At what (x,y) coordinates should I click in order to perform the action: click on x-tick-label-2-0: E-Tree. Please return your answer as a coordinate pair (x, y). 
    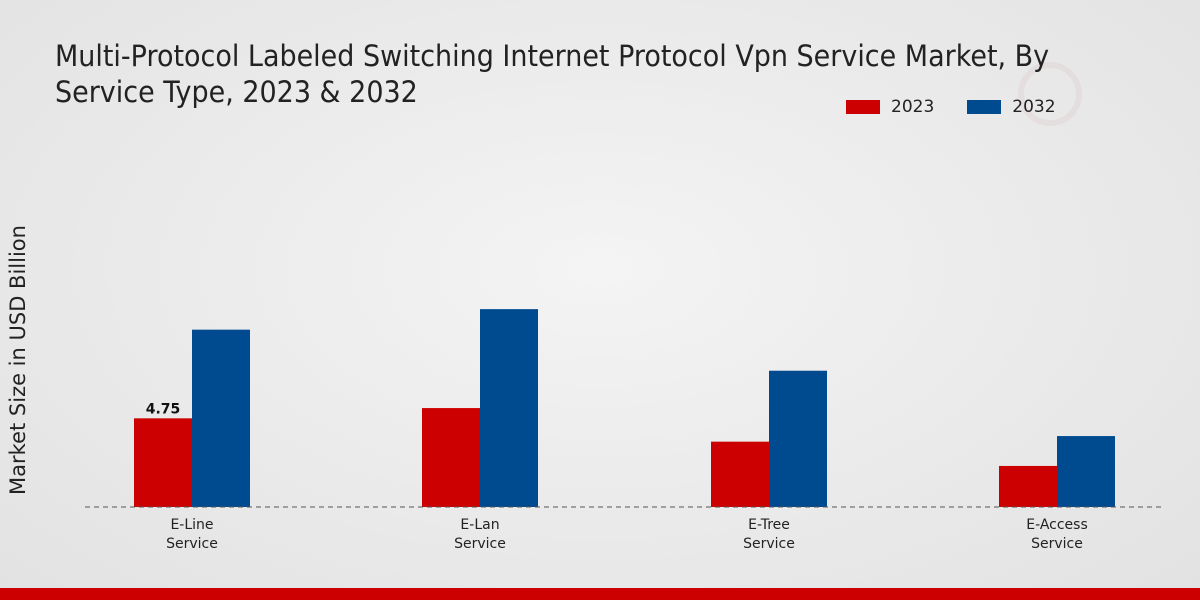
    Looking at the image, I should click on (769, 525).